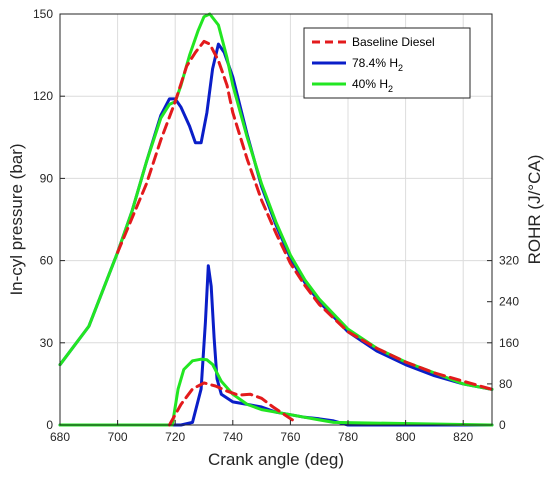 This screenshot has width=550, height=479. I want to click on x-tick-label: 760, so click(290, 437).